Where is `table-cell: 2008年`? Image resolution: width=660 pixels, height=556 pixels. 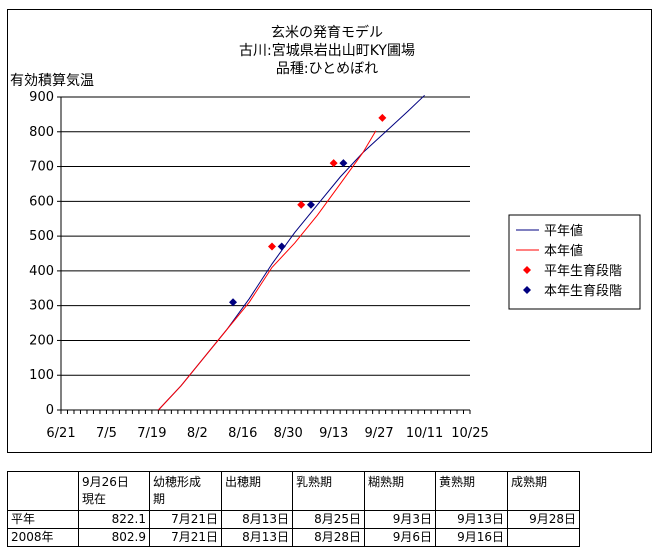
table-cell: 2008年 is located at coordinates (43, 537).